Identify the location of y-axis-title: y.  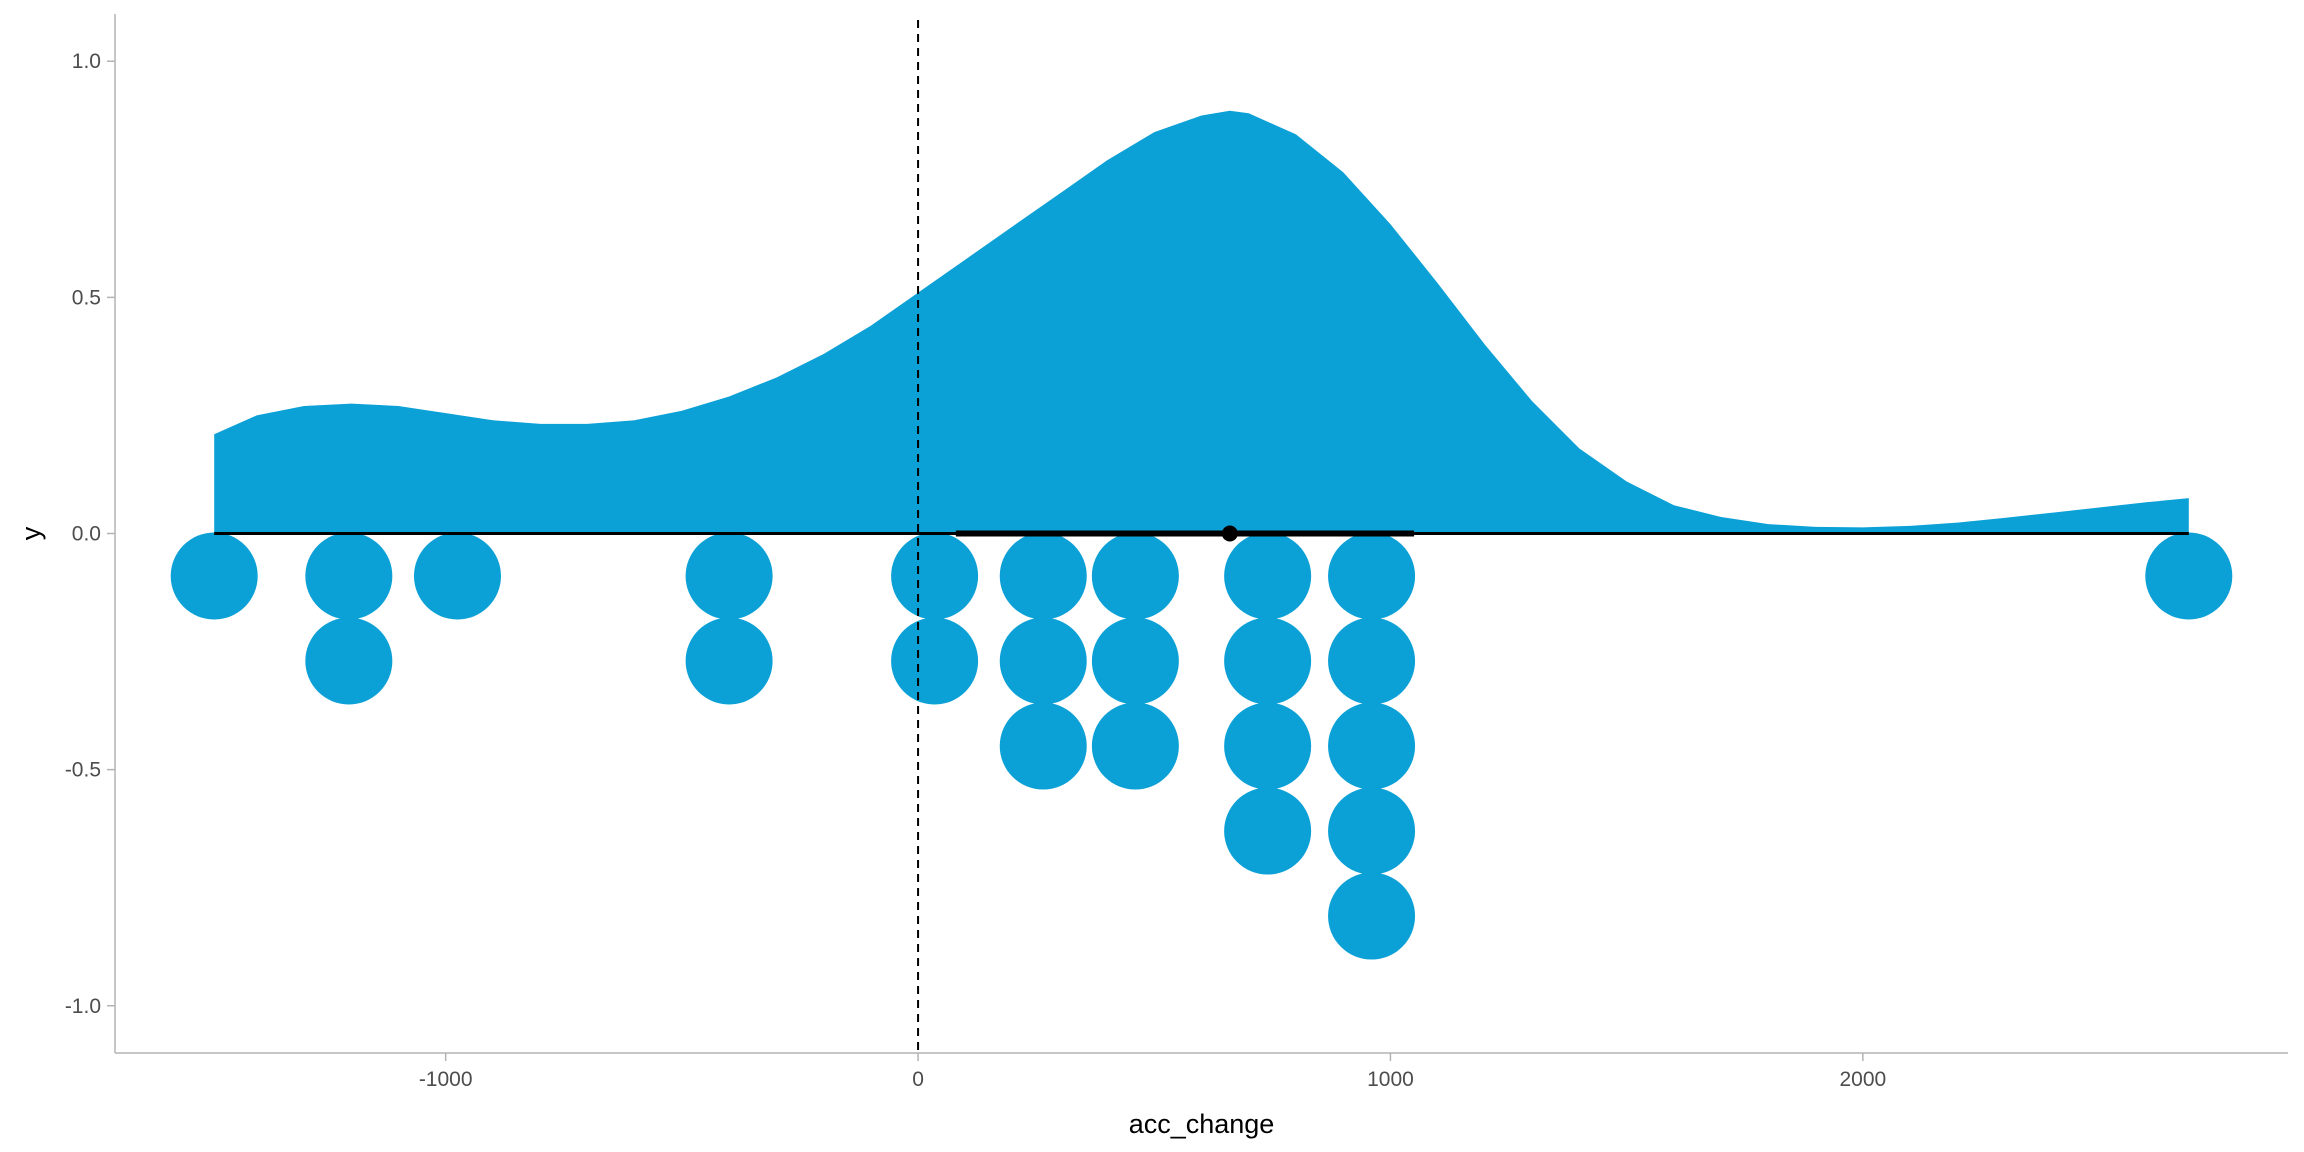
(31, 533).